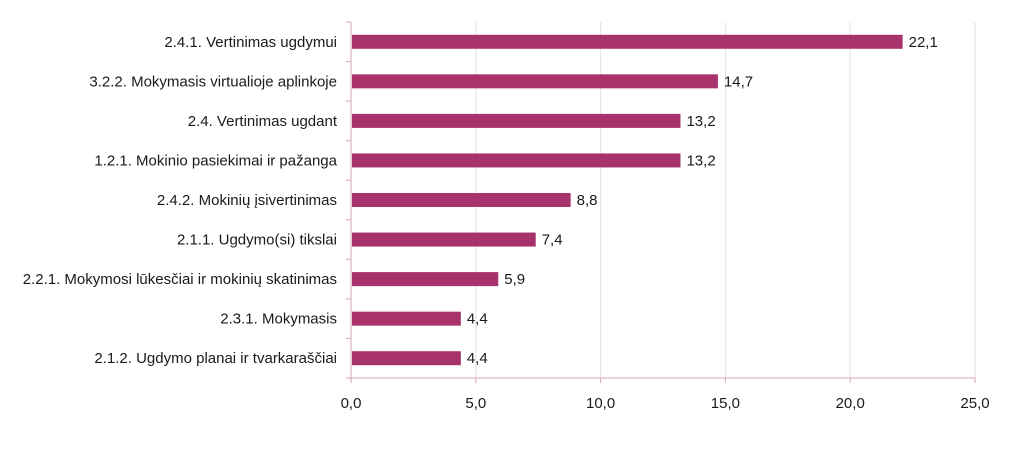 The height and width of the screenshot is (453, 1024). What do you see at coordinates (215, 358) in the screenshot?
I see `category-label: 2.1.2. Ugdymo planai ir tvarkaraščiai` at bounding box center [215, 358].